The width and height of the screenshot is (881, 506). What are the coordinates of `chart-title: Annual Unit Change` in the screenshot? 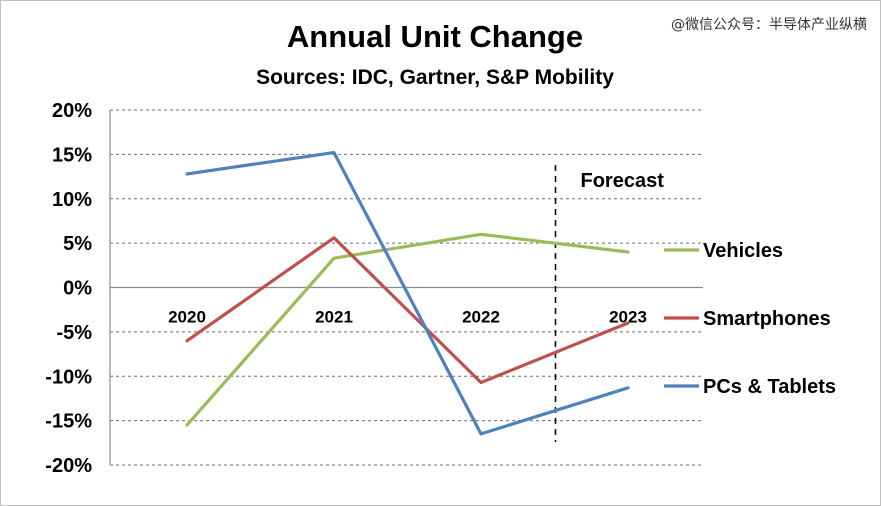 It's located at (435, 36).